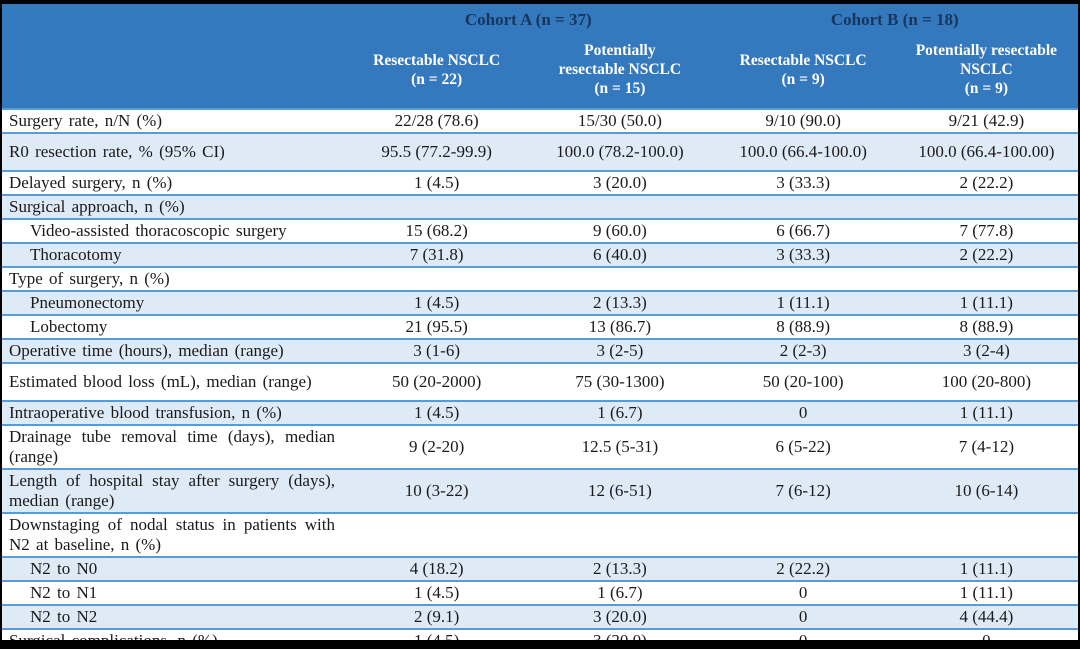 The width and height of the screenshot is (1080, 649). What do you see at coordinates (986, 350) in the screenshot?
I see `cell-value: 3 (2-4)` at bounding box center [986, 350].